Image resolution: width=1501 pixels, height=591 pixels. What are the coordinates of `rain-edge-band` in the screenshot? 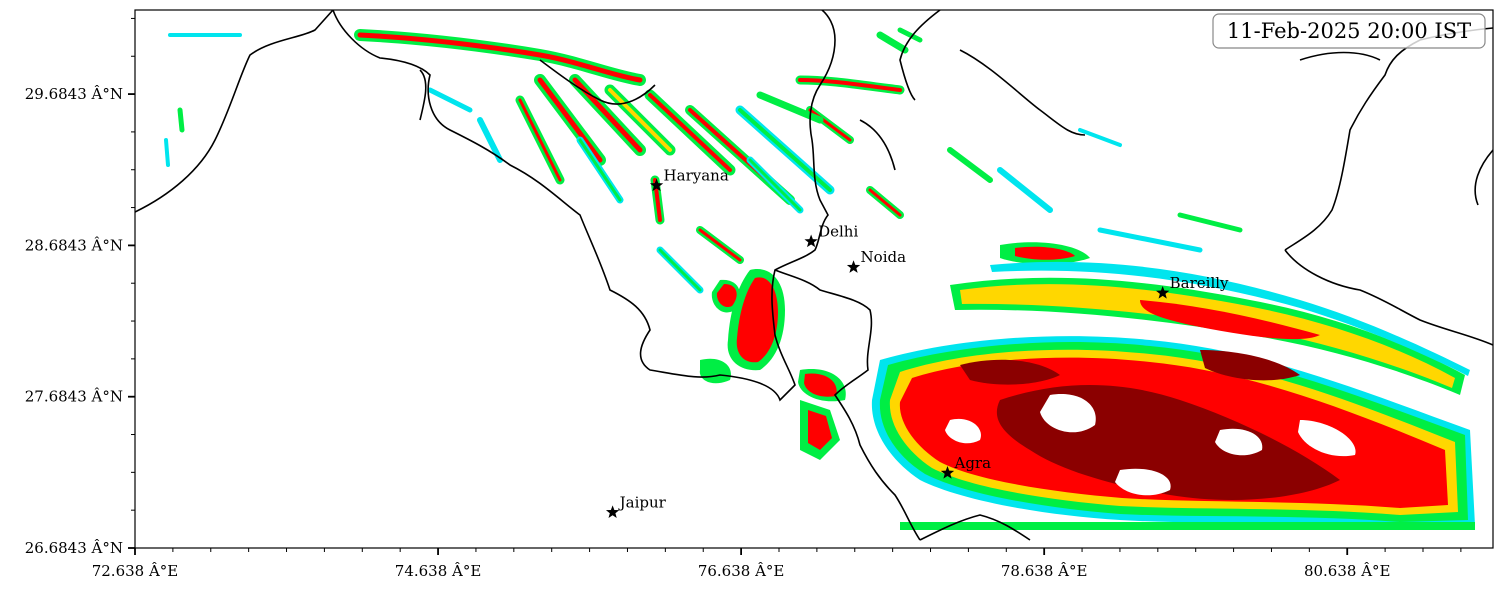 It's located at (1187, 526).